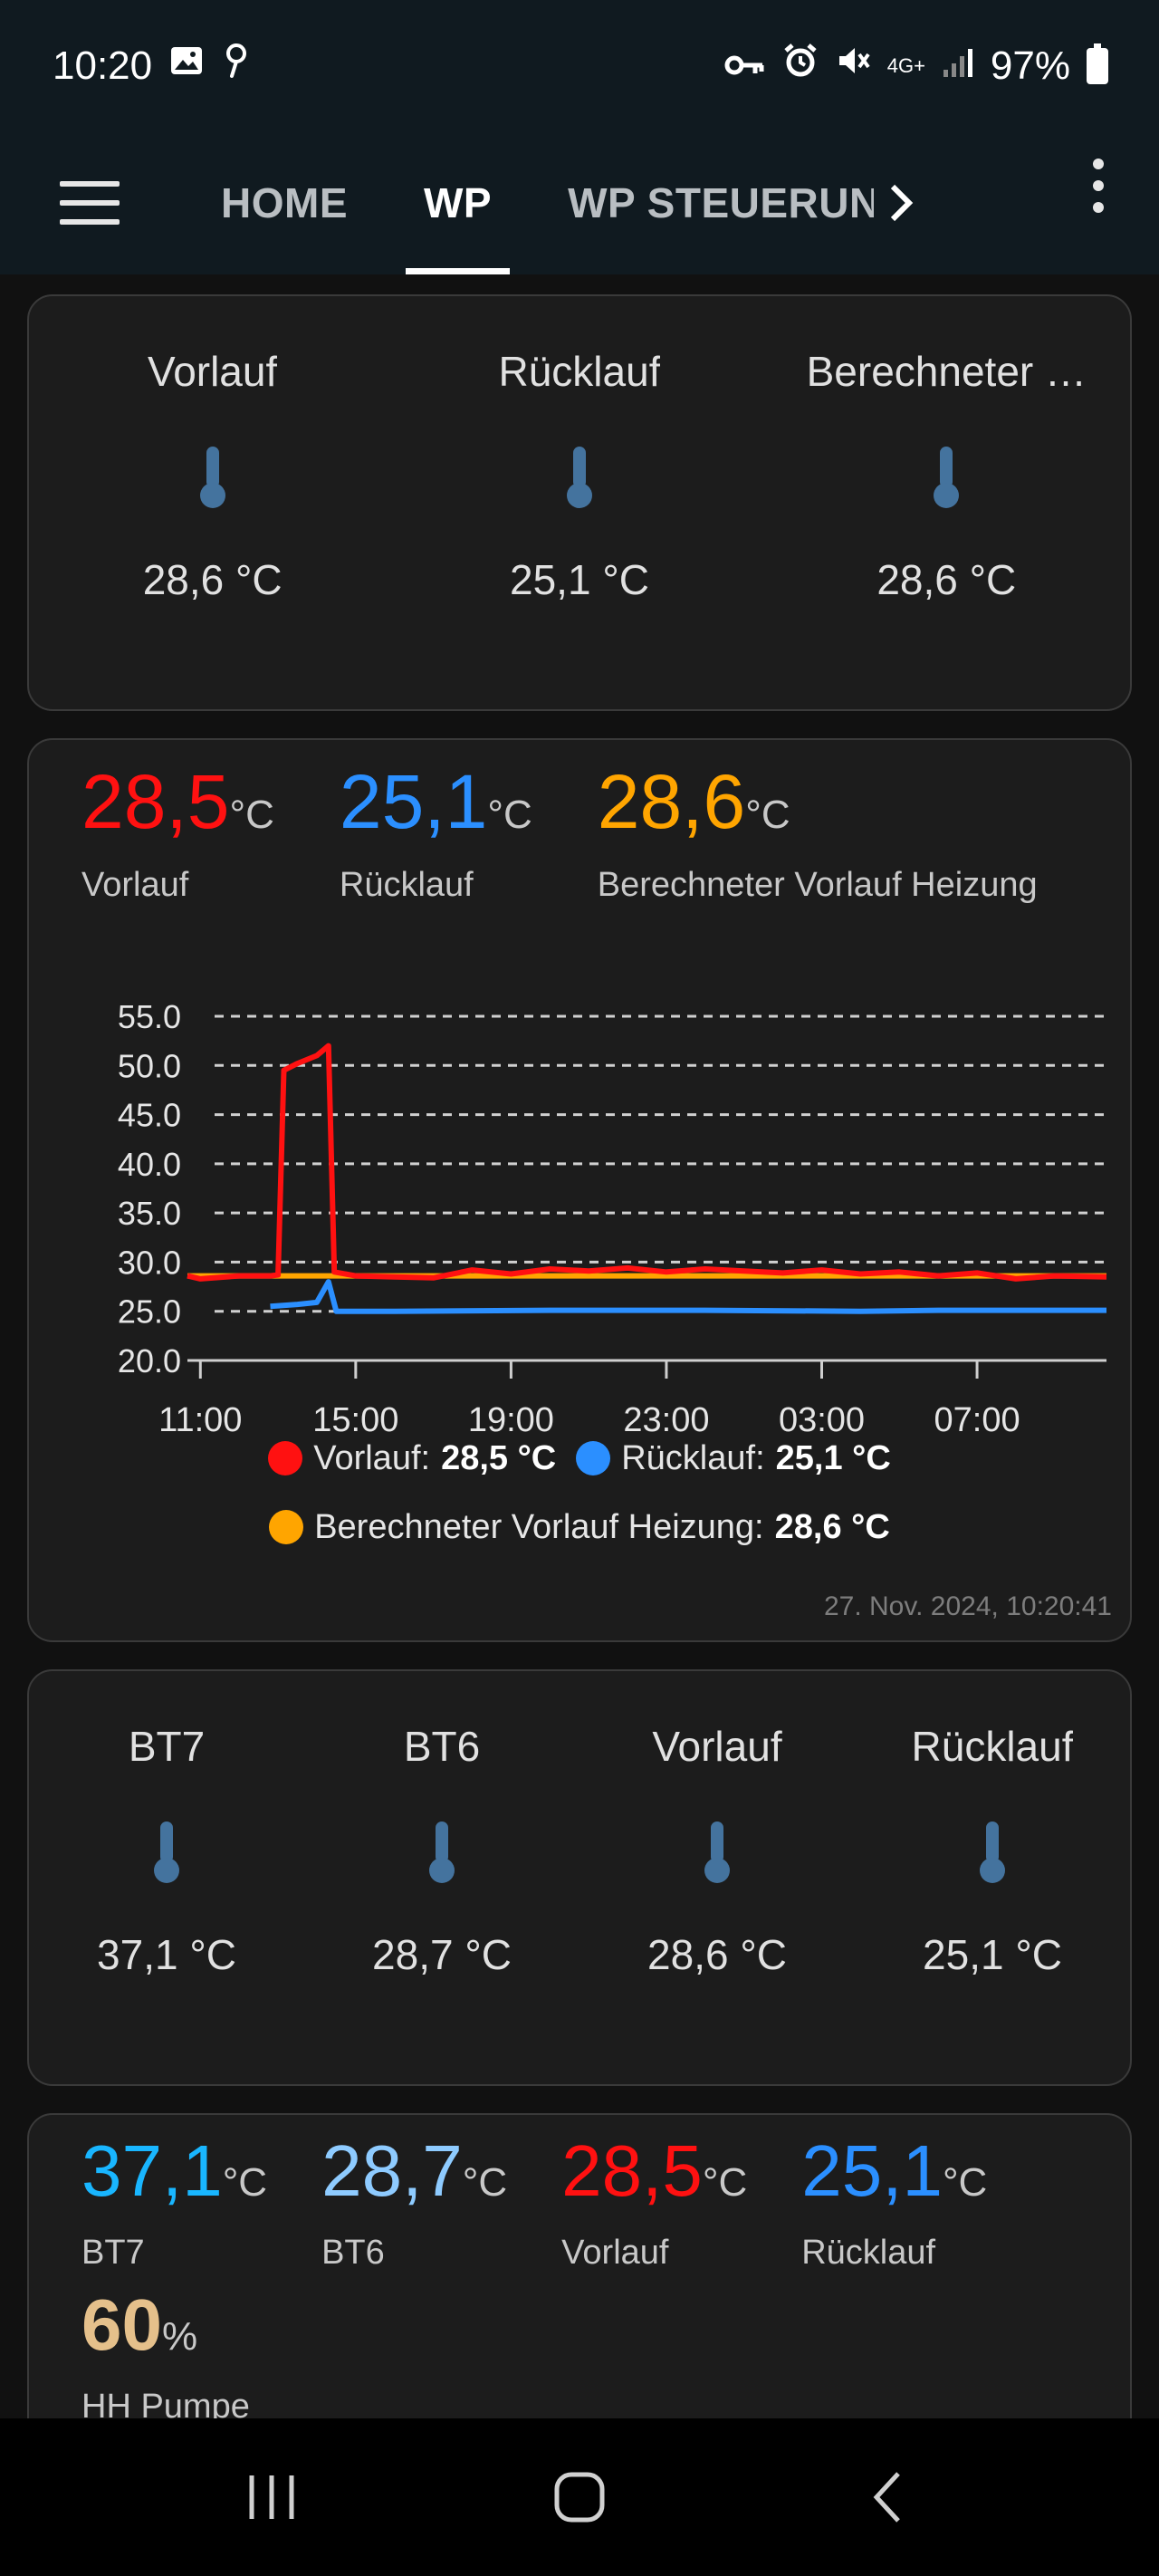 The width and height of the screenshot is (1159, 2576). Describe the element at coordinates (666, 1417) in the screenshot. I see `x-tick-label: 23:00` at that location.